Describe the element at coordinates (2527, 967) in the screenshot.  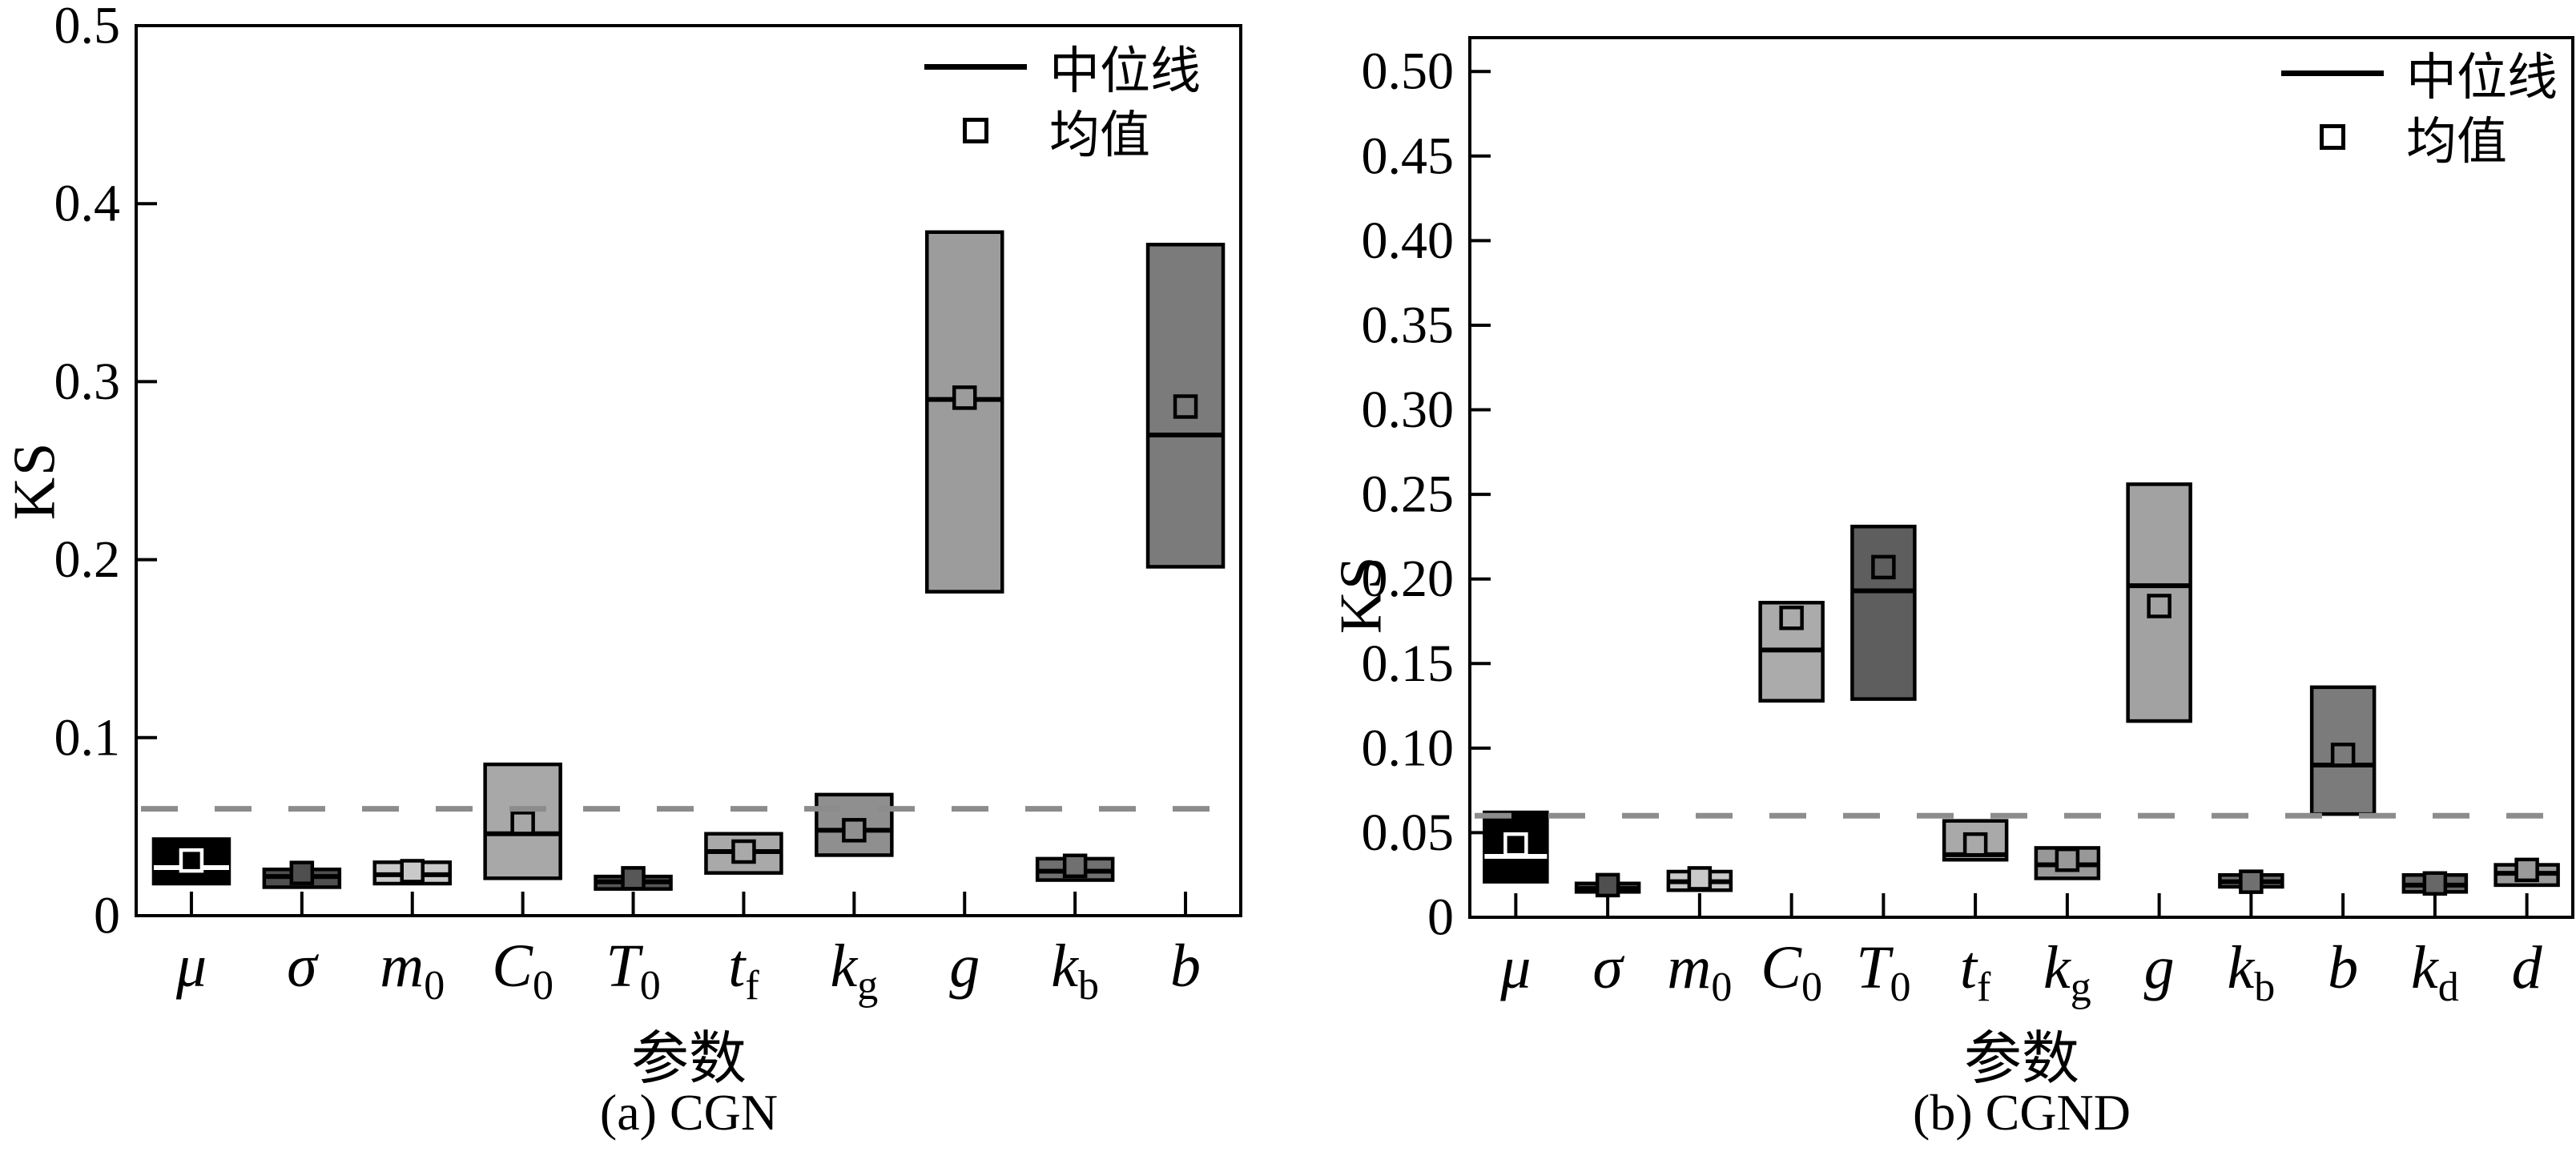
I see `x-tick-label: d` at that location.